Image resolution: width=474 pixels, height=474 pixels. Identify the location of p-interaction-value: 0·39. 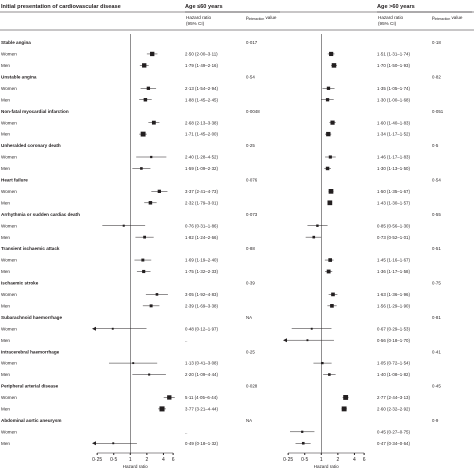
(250, 283).